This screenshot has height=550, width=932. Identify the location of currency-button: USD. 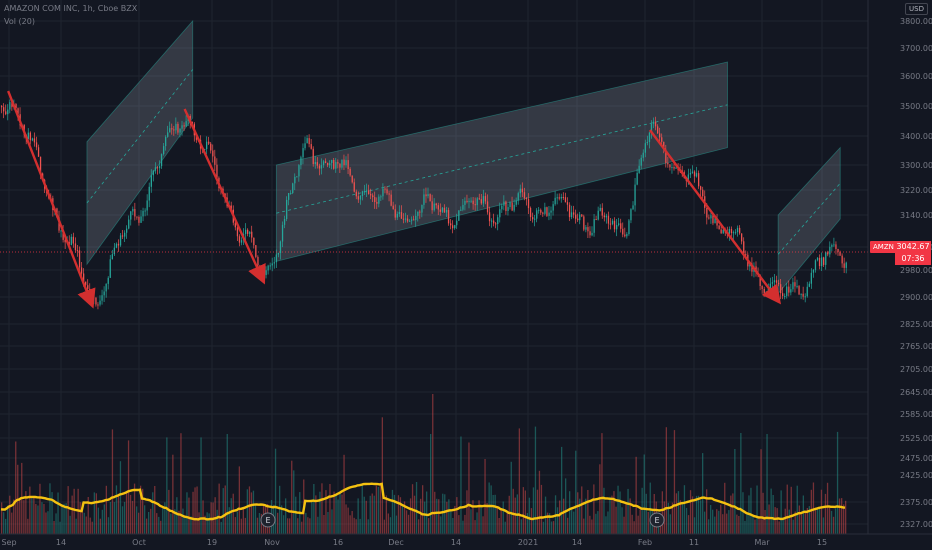
(916, 9).